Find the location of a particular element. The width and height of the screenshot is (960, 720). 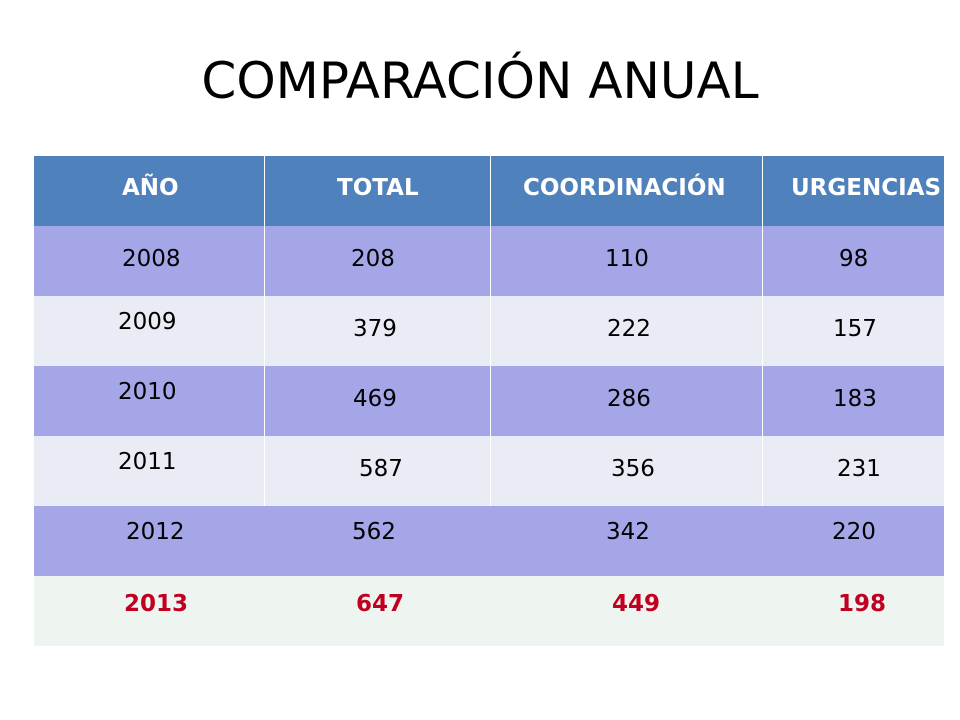

table-cell: 342 is located at coordinates (628, 532).